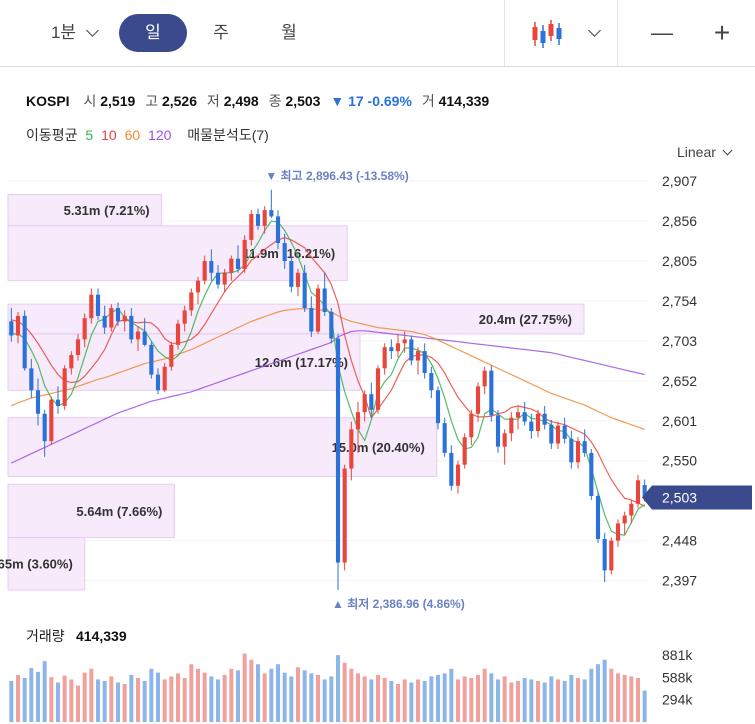 The height and width of the screenshot is (724, 755). Describe the element at coordinates (679, 581) in the screenshot. I see `y-tick-label: 2,397` at that location.